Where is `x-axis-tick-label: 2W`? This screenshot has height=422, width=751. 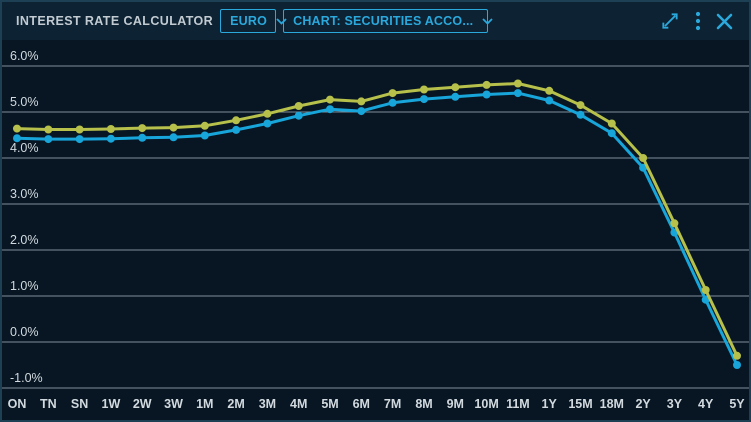
x-axis-tick-label: 2W is located at coordinates (142, 404).